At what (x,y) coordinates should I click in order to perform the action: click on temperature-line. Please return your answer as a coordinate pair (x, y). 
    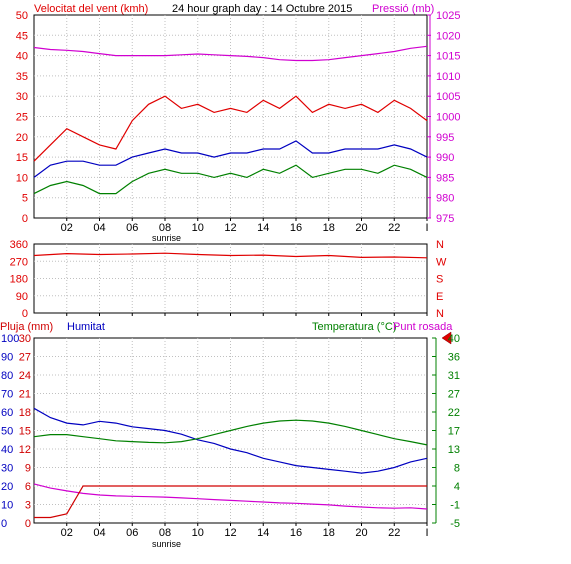
    Looking at the image, I should click on (230, 432).